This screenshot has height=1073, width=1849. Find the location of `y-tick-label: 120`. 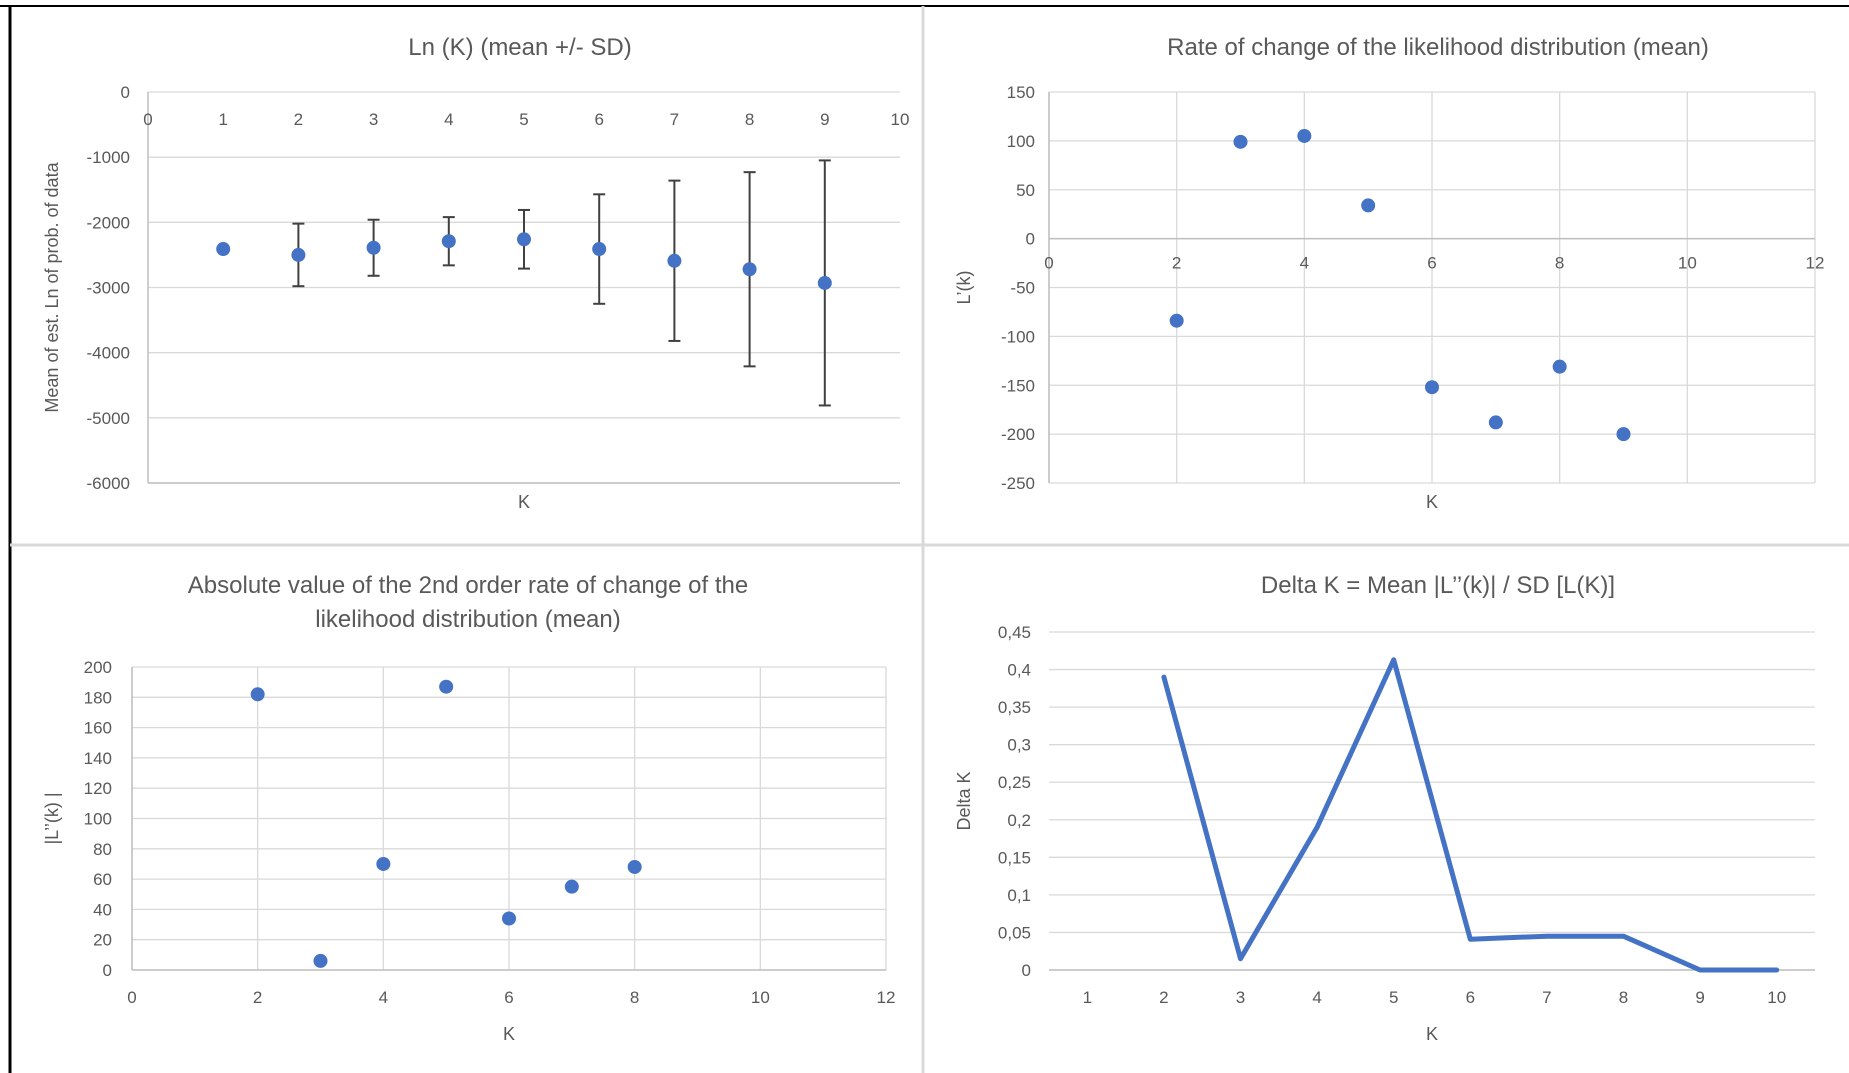

y-tick-label: 120 is located at coordinates (98, 788).